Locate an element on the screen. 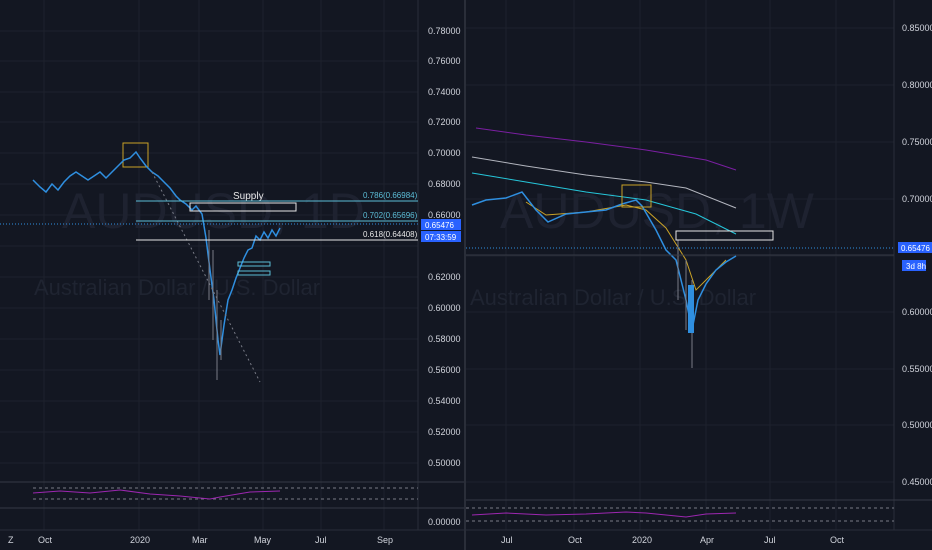 The width and height of the screenshot is (932, 550). right-ma-teal is located at coordinates (604, 203).